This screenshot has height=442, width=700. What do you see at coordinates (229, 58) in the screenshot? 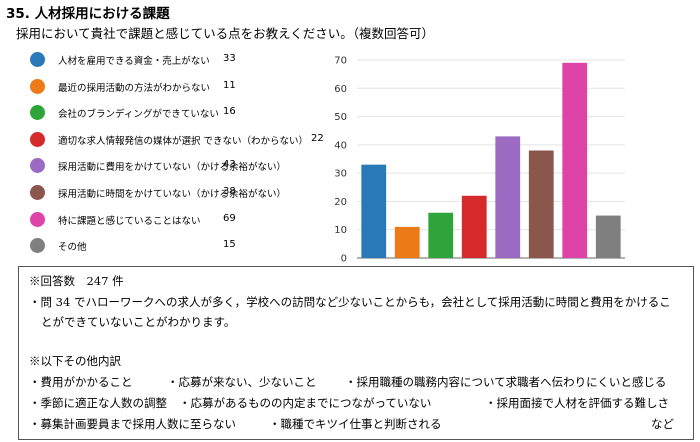
I see `legend-value: 33` at bounding box center [229, 58].